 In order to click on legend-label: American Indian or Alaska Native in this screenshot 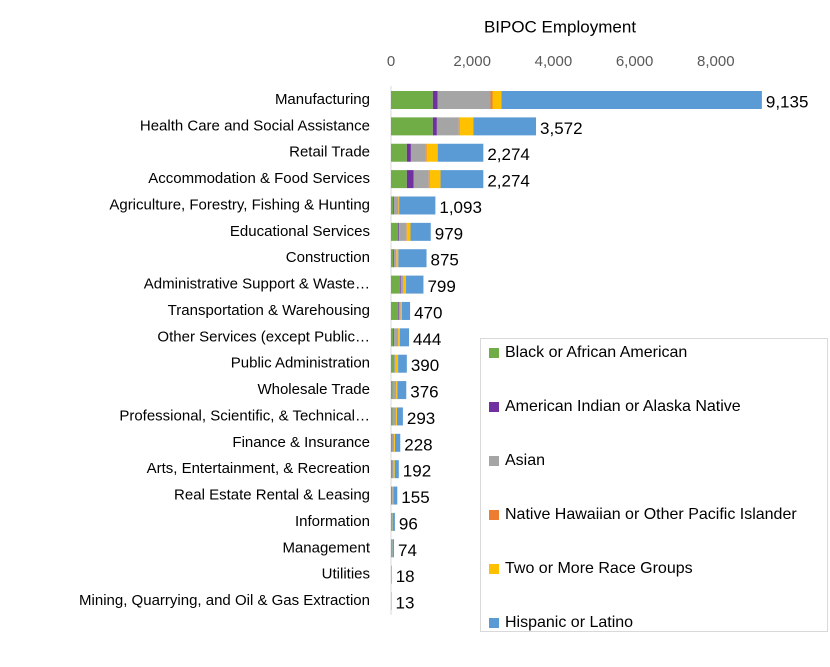, I will do `click(623, 407)`.